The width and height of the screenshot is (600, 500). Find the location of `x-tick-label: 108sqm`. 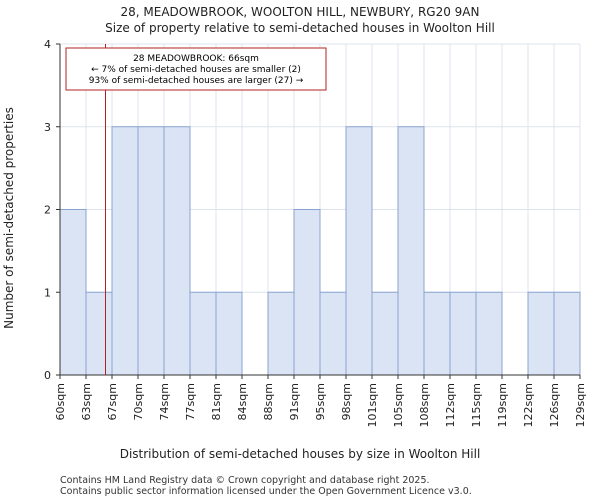

x-tick-label: 108sqm is located at coordinates (424, 405).